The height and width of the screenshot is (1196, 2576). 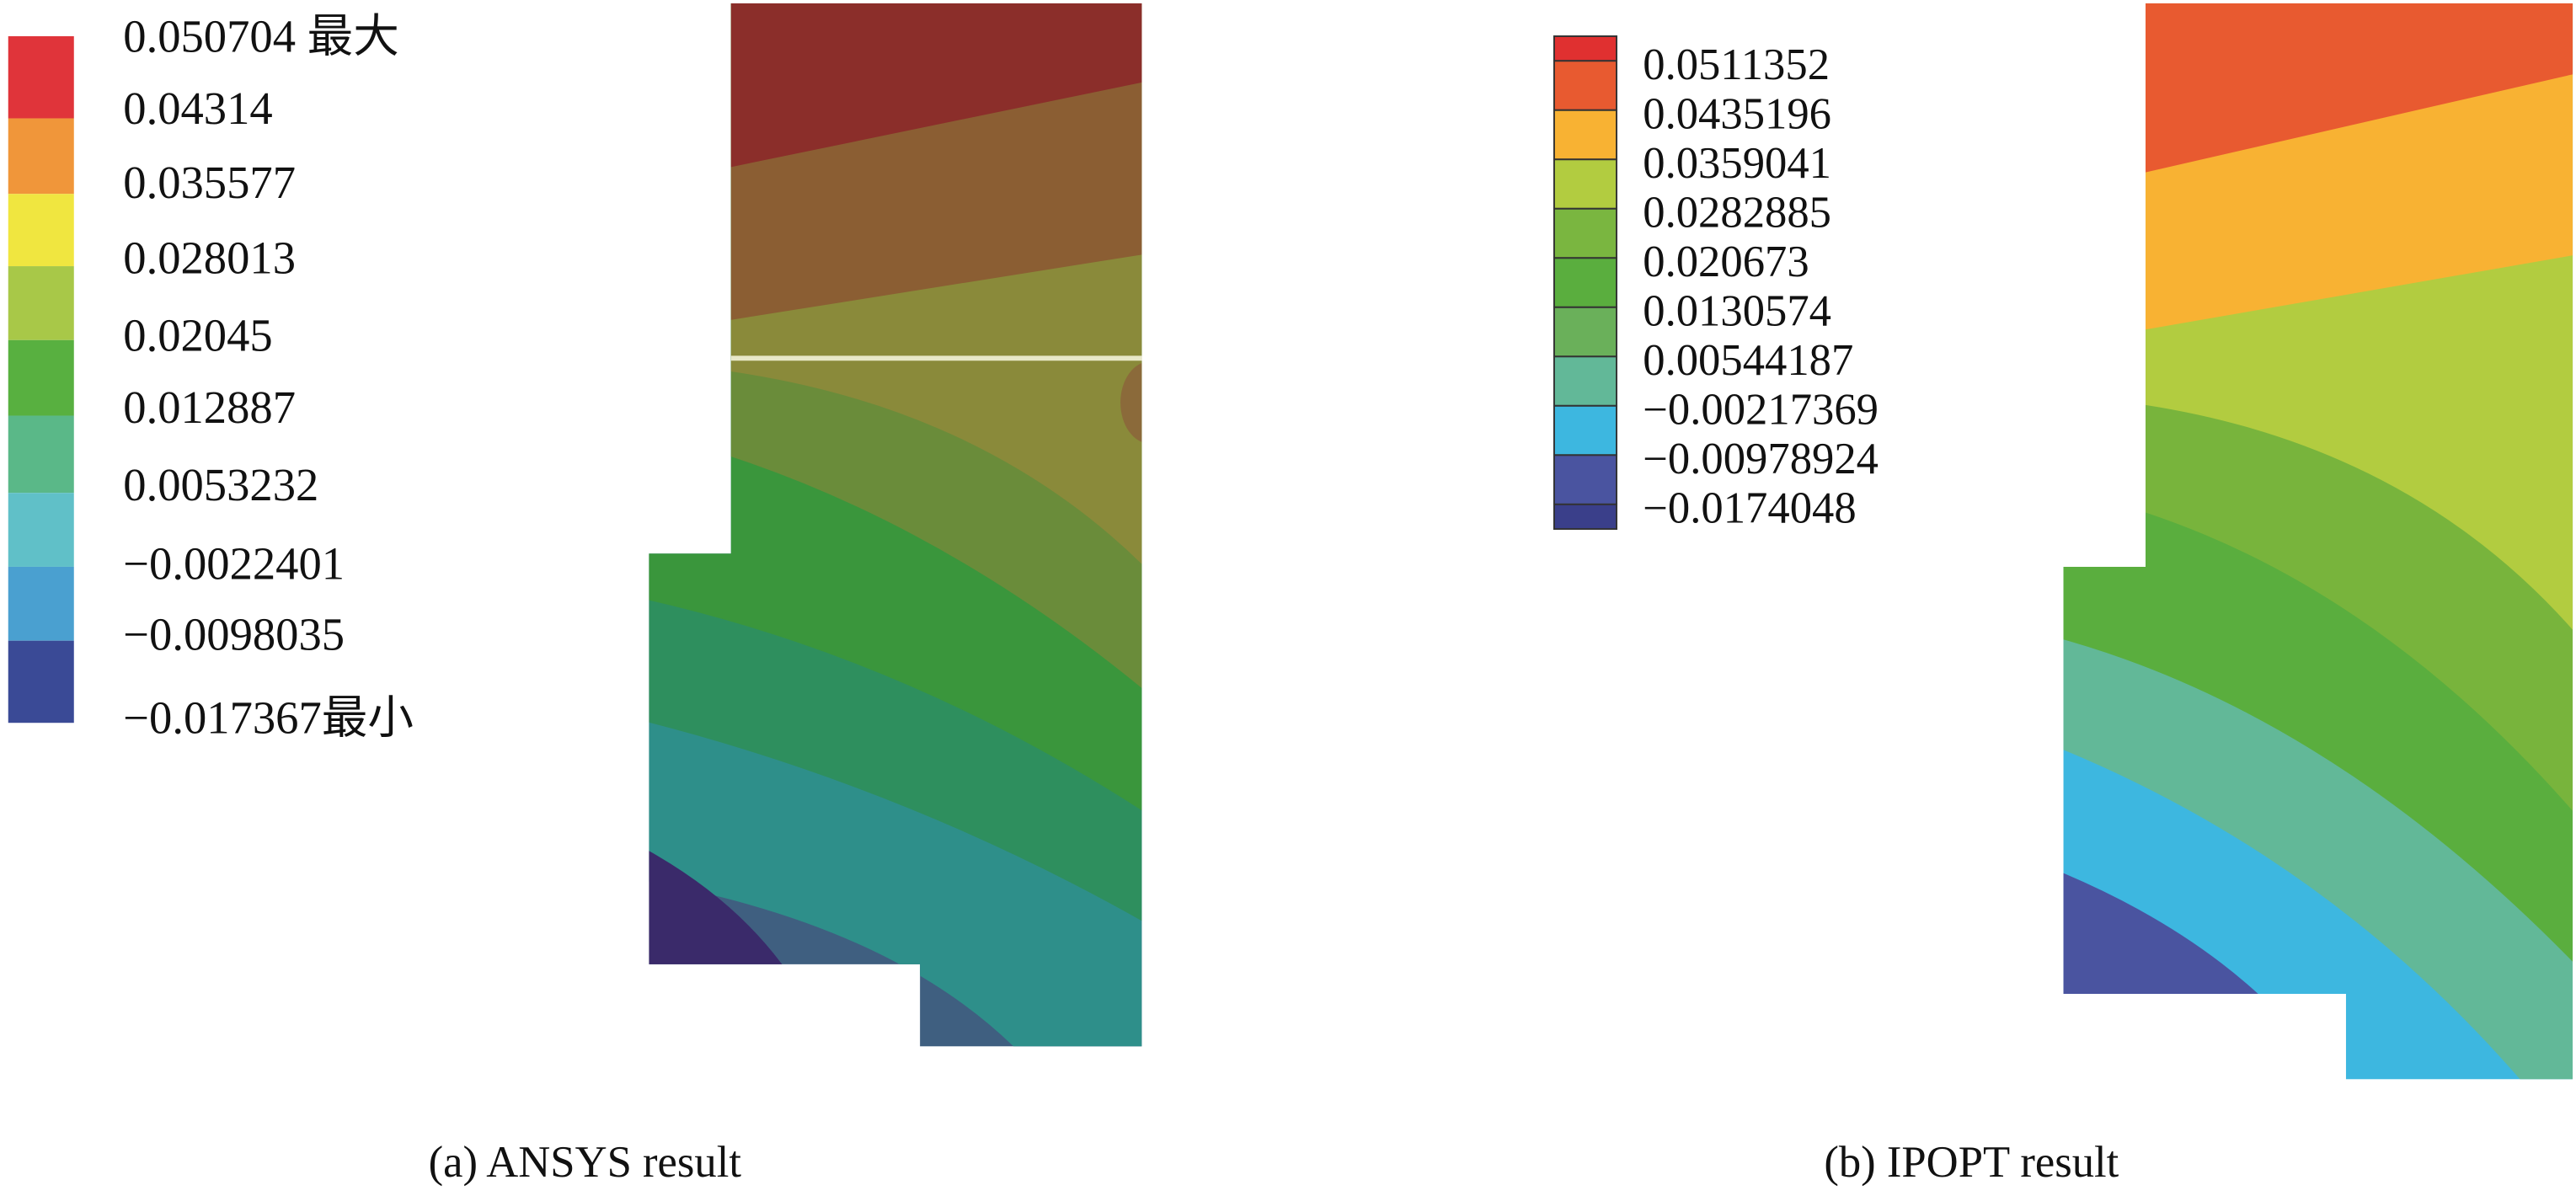 What do you see at coordinates (1726, 262) in the screenshot?
I see `legend-label: 0.020673` at bounding box center [1726, 262].